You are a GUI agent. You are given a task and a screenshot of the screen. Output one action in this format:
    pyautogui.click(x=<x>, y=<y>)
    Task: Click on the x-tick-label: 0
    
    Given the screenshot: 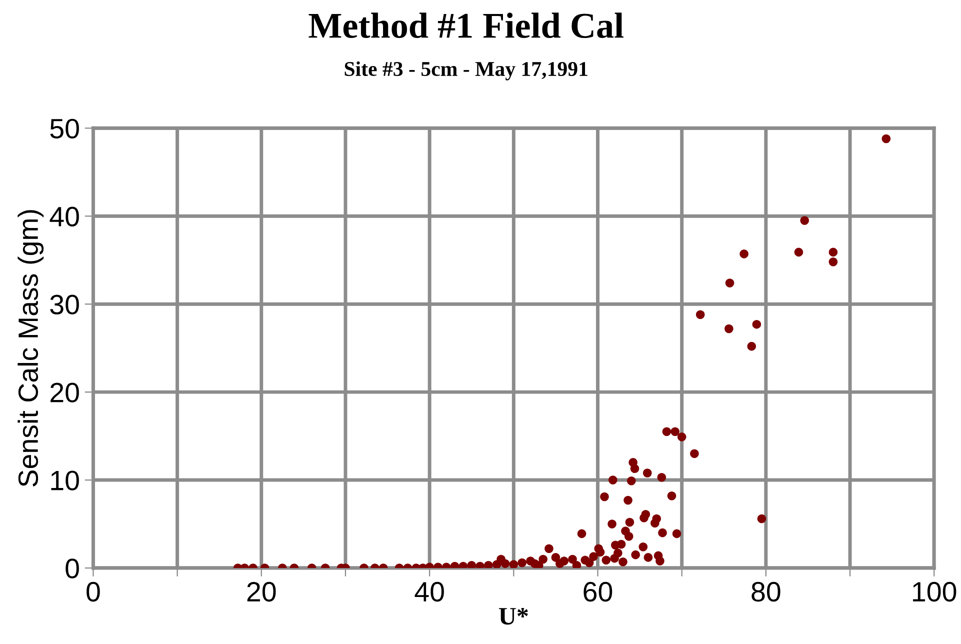 What is the action you would take?
    pyautogui.click(x=93, y=592)
    